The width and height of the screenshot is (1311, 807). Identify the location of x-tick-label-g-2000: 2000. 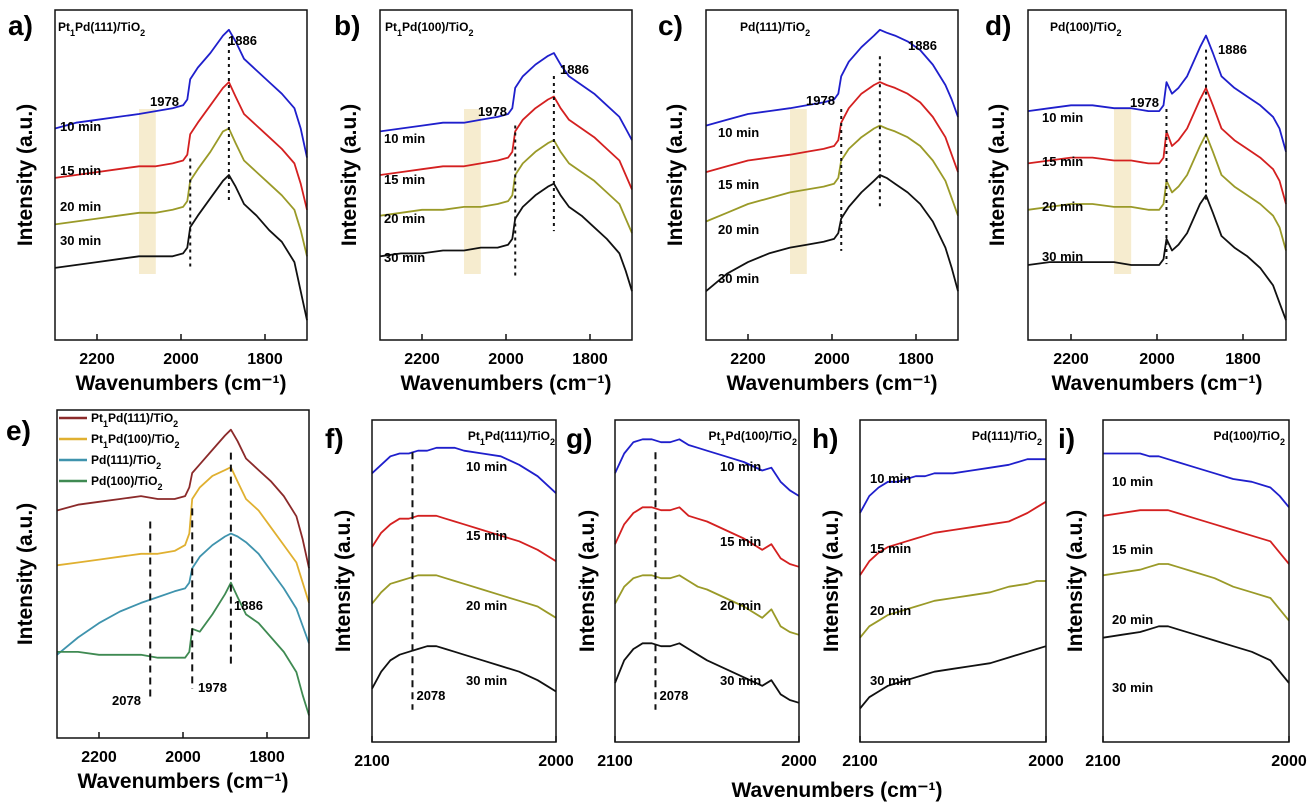
(799, 761).